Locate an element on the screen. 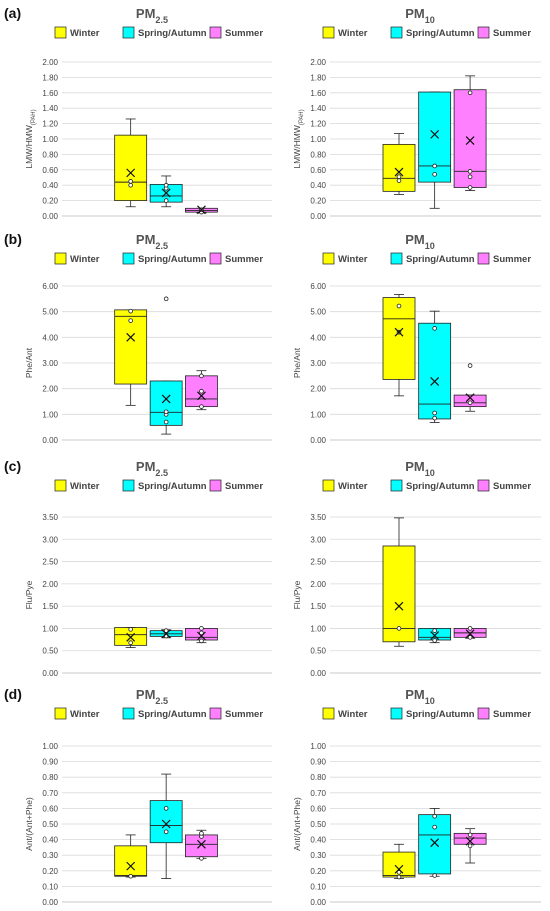 The height and width of the screenshot is (911, 550). y-tick-label: 0.60 is located at coordinates (50, 170).